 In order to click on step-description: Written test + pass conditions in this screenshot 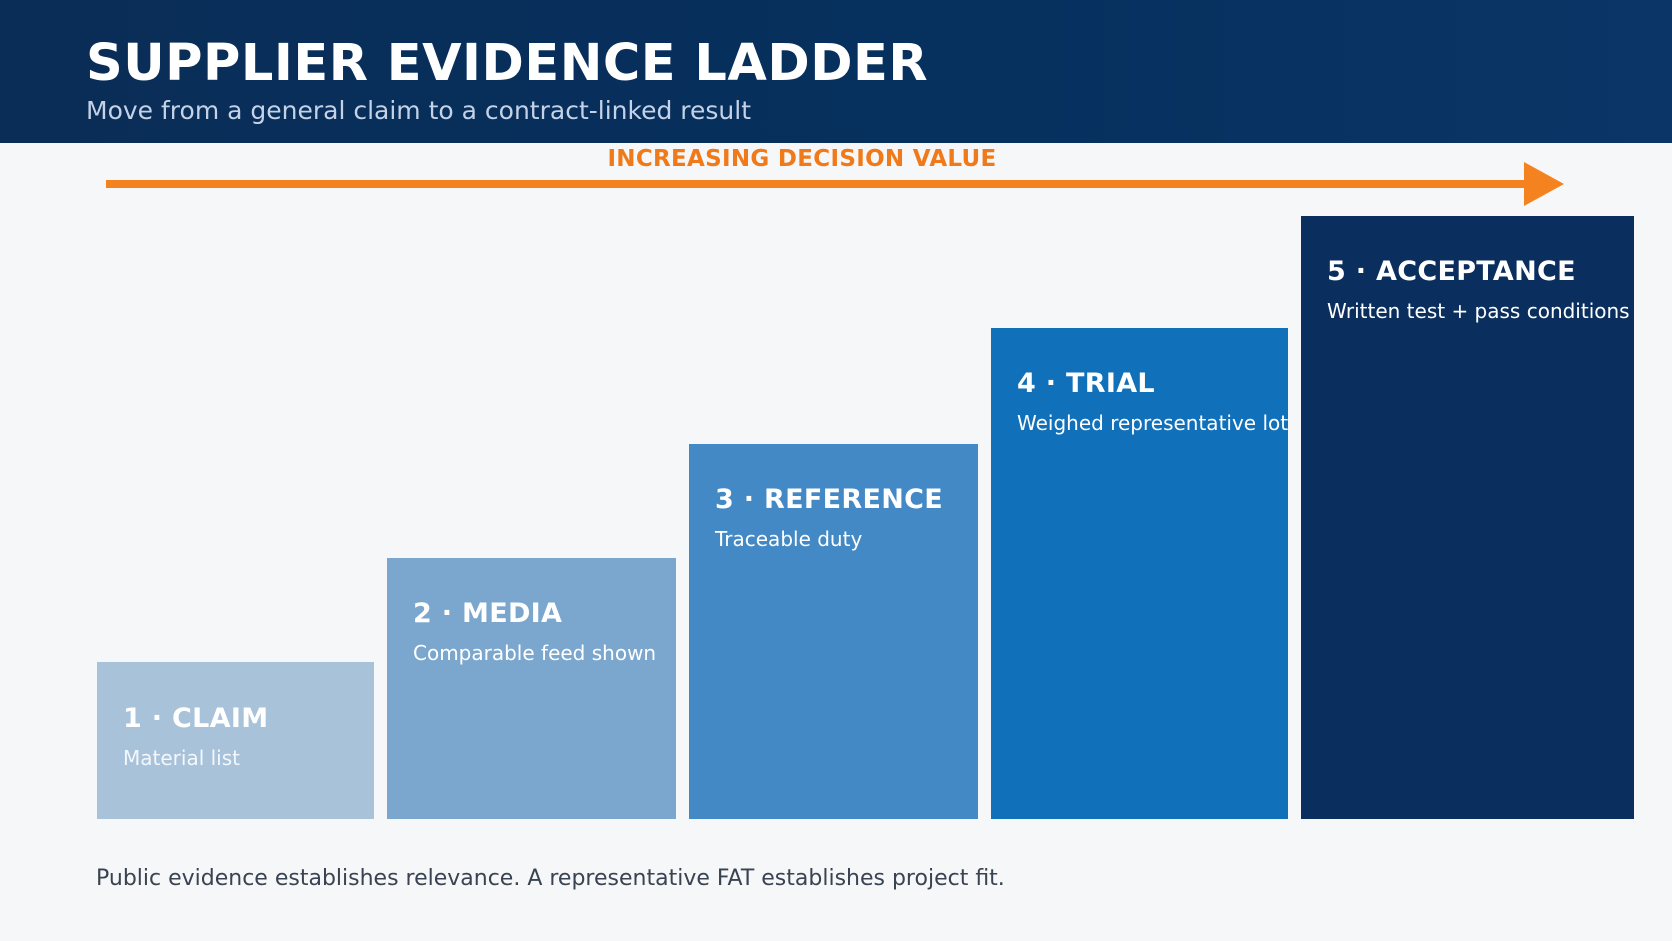, I will do `click(1478, 311)`.